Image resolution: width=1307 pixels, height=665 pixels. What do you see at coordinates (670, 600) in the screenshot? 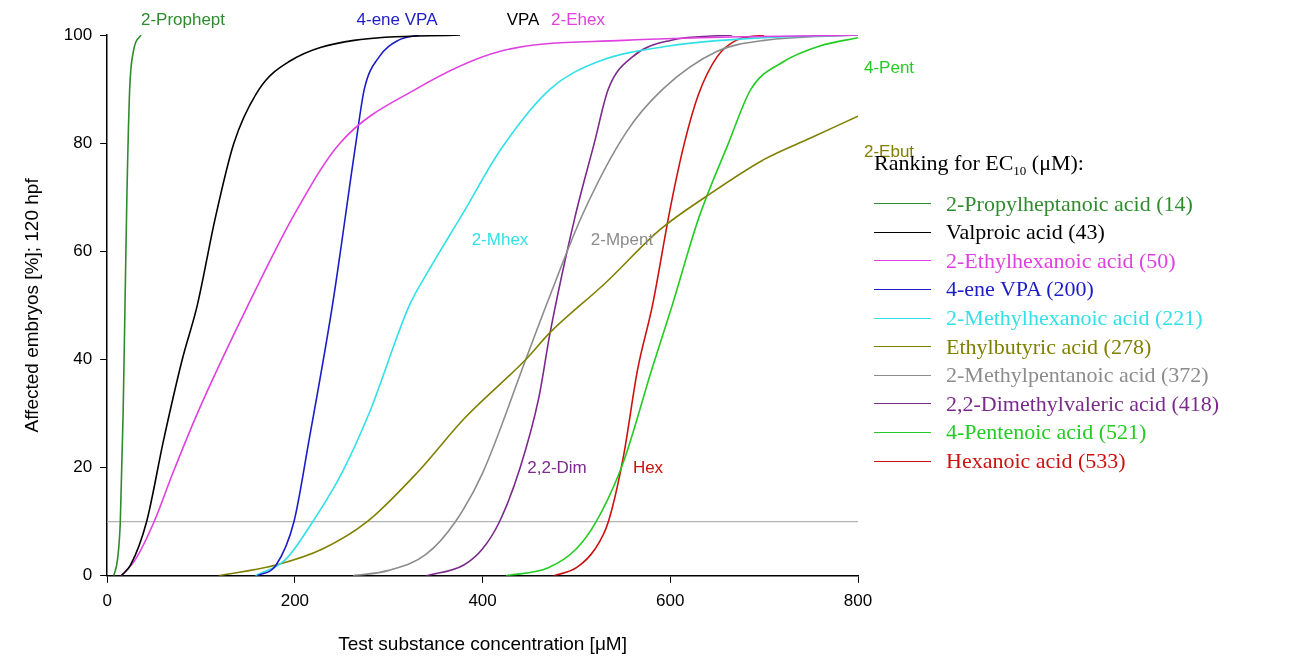
I see `x-tick-label: 600` at bounding box center [670, 600].